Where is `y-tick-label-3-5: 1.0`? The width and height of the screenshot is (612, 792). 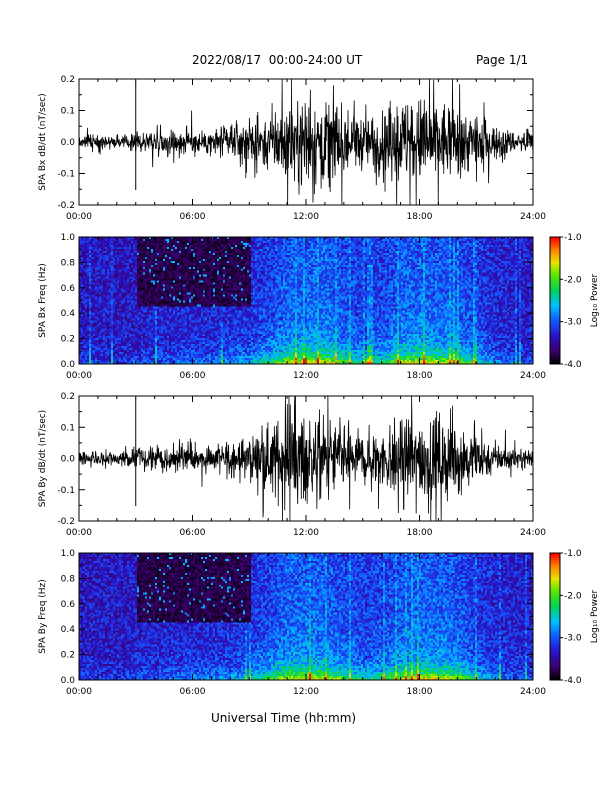 y-tick-label-3-5: 1.0 is located at coordinates (68, 554).